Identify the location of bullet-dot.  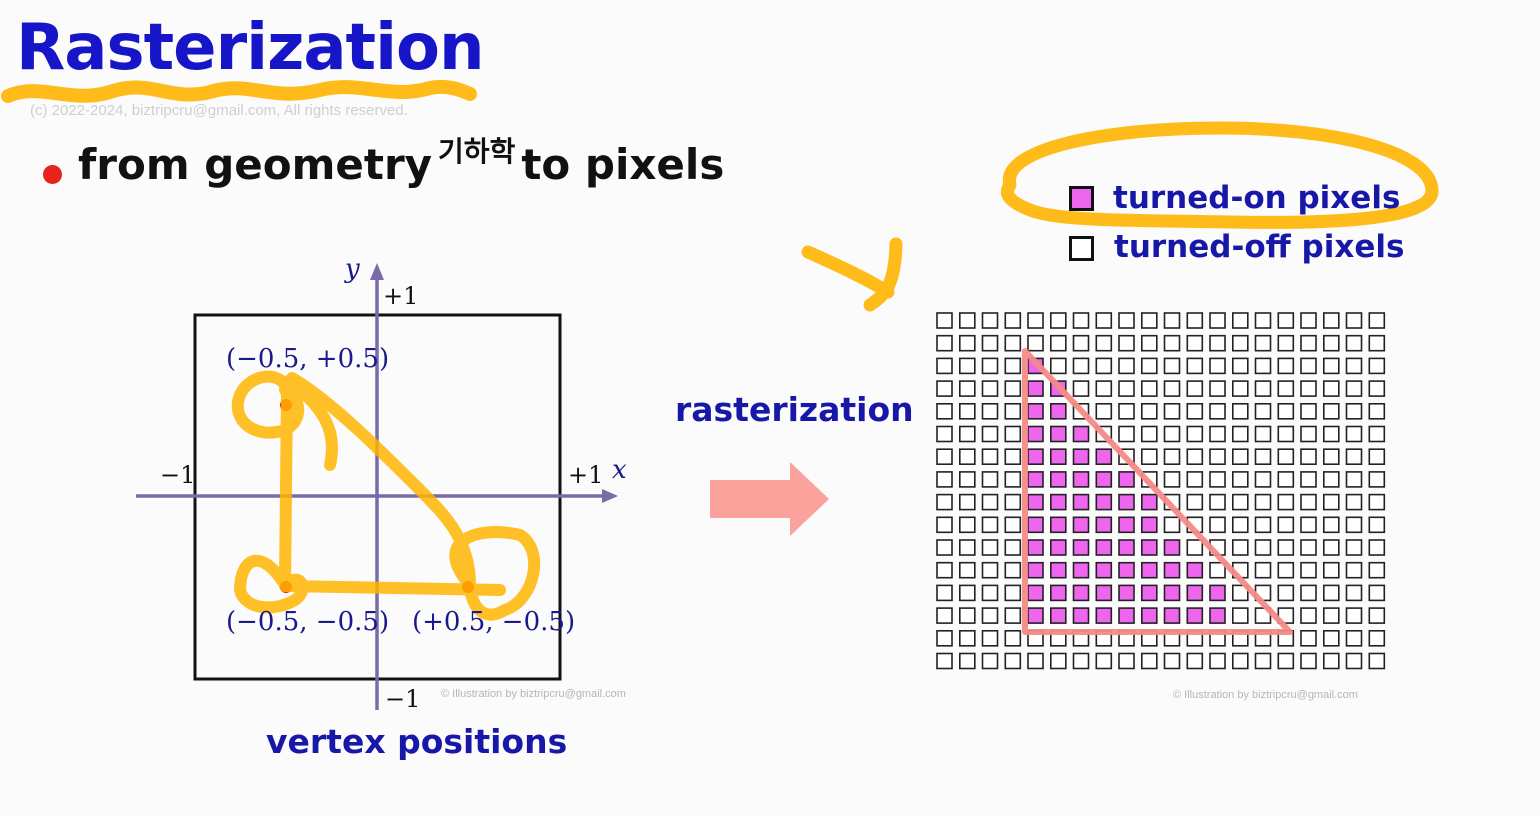
(52, 174).